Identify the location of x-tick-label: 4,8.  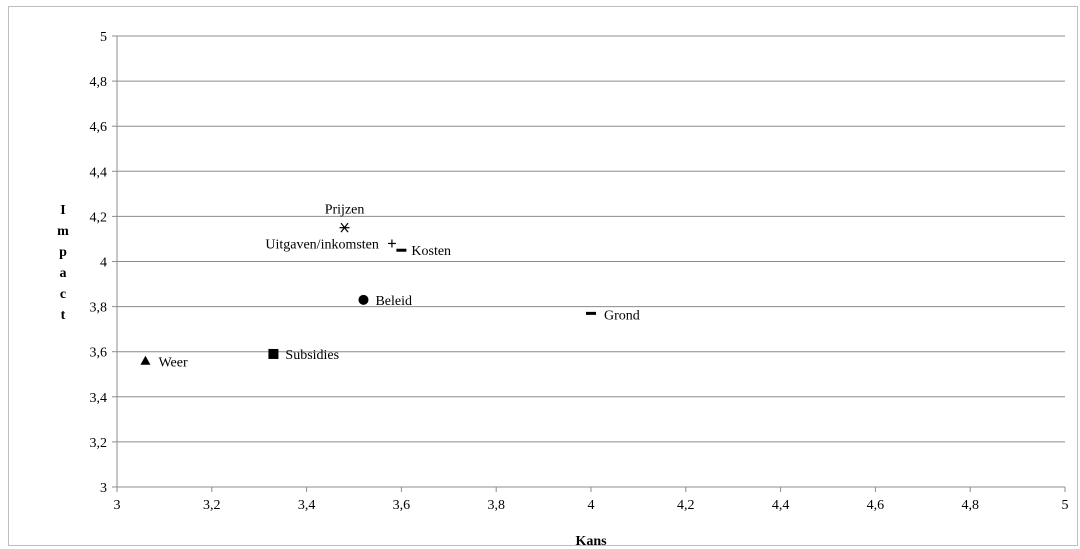
(970, 505).